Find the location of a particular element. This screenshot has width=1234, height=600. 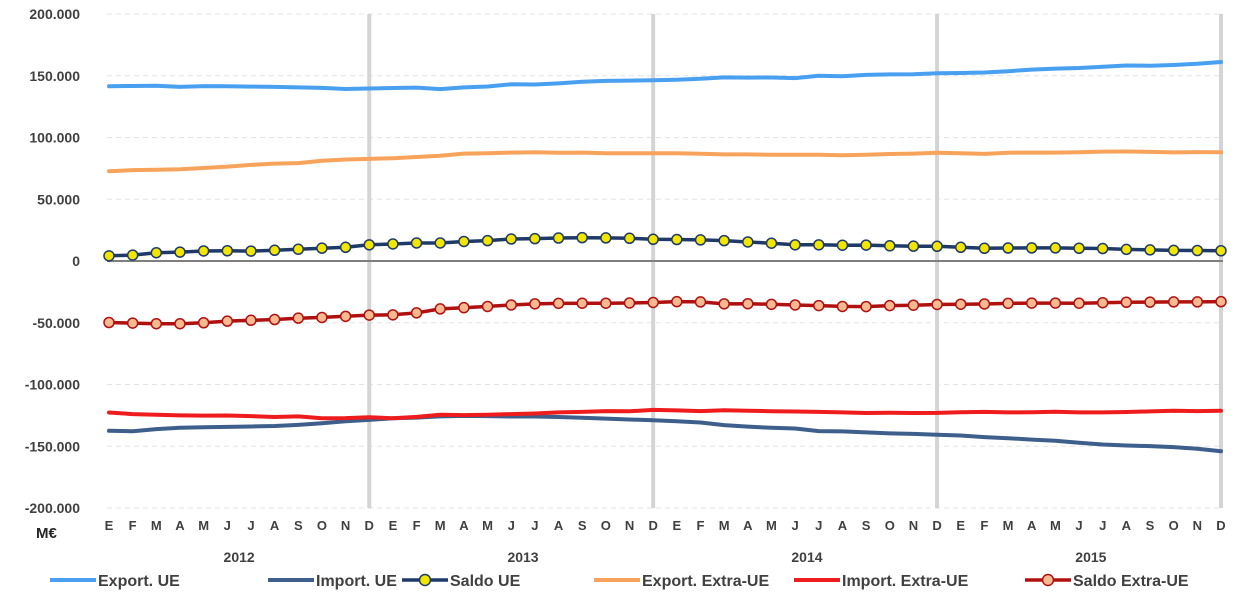

series-saldo-ue is located at coordinates (665, 246).